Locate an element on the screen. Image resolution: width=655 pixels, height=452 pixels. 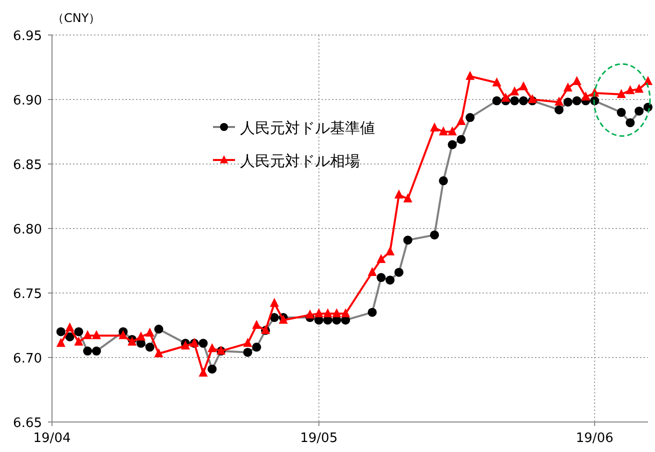
y-tick-label: 6.85 is located at coordinates (27, 165).